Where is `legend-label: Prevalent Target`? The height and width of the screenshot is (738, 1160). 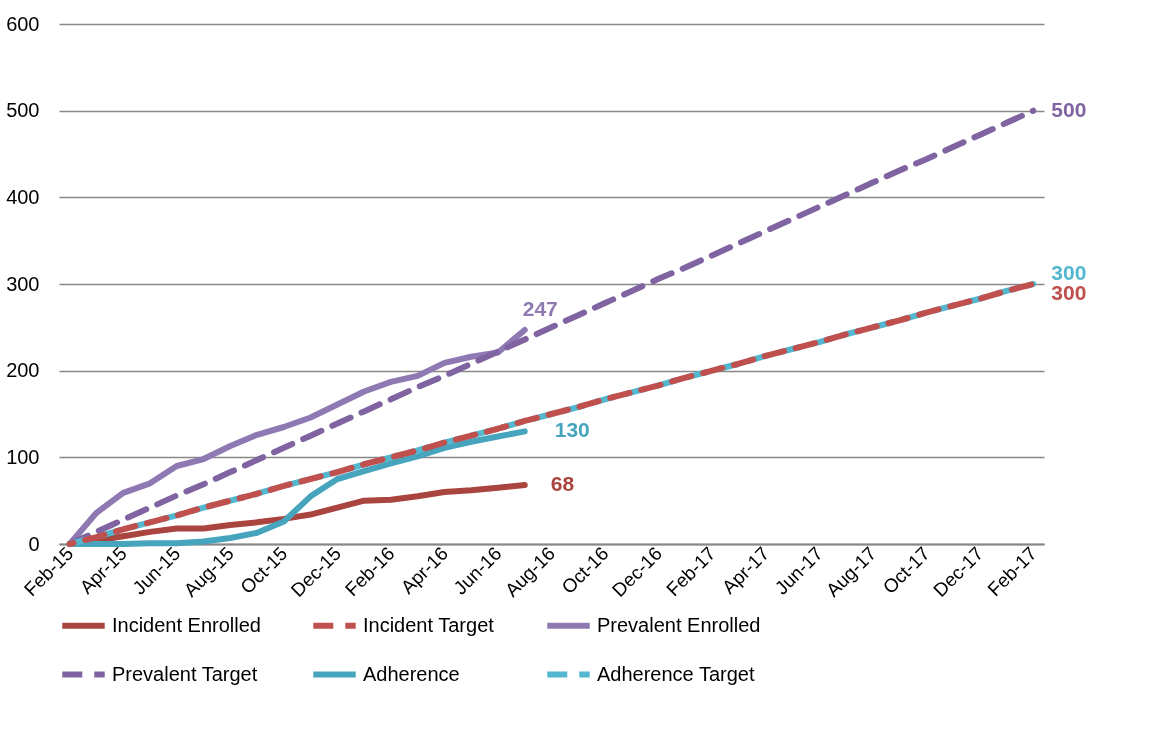 legend-label: Prevalent Target is located at coordinates (185, 673).